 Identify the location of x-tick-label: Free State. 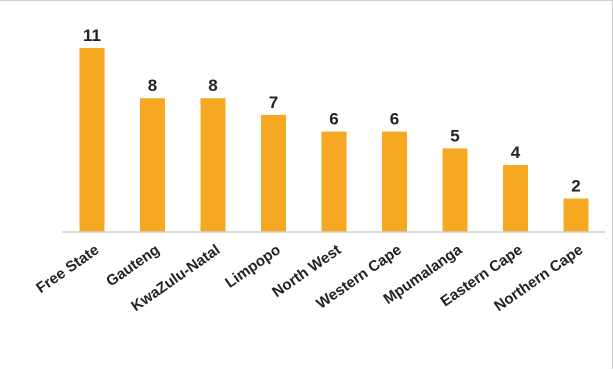
(67, 269).